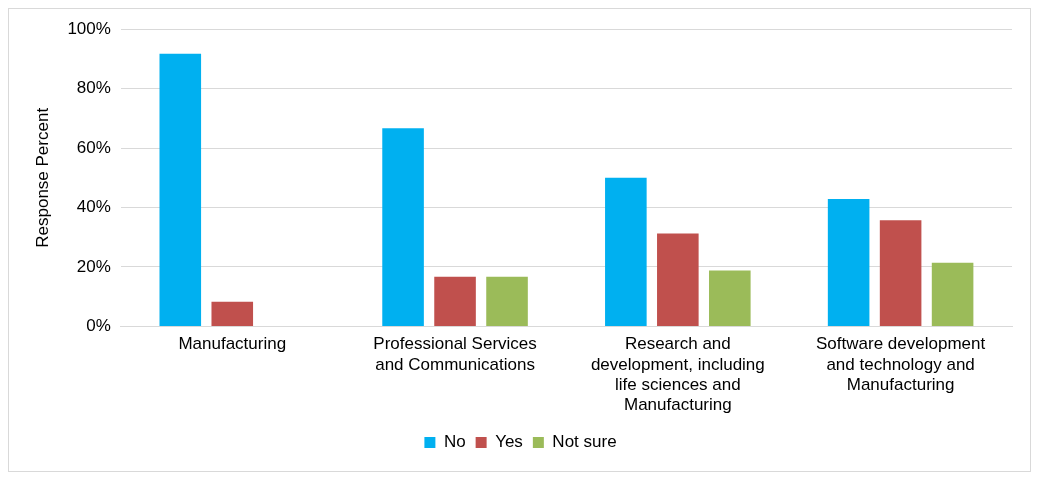 Image resolution: width=1039 pixels, height=480 pixels. What do you see at coordinates (89, 28) in the screenshot?
I see `y-tick-label: 100%` at bounding box center [89, 28].